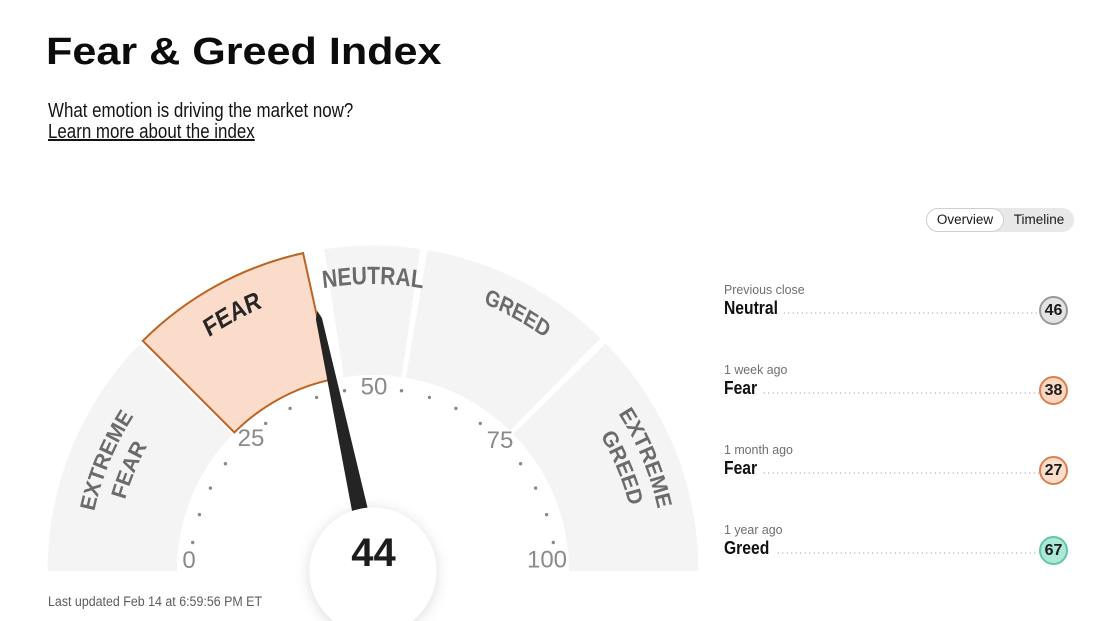 Image resolution: width=1112 pixels, height=621 pixels. Describe the element at coordinates (547, 560) in the screenshot. I see `svg-text: 100` at that location.